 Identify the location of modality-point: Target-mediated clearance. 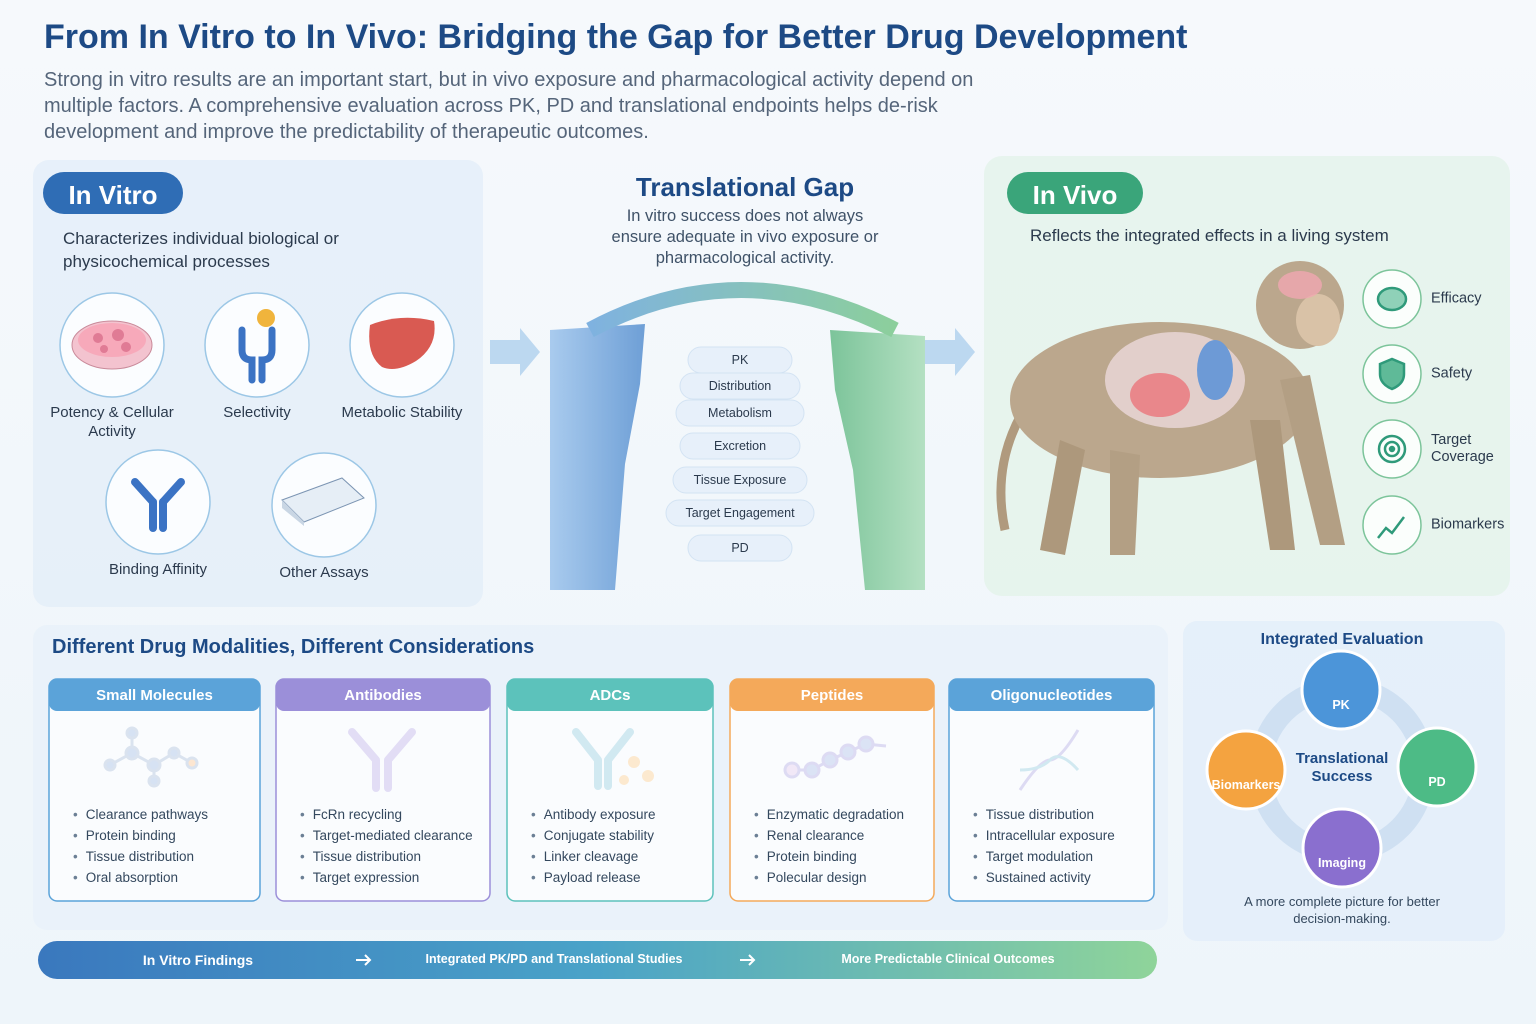
(386, 835).